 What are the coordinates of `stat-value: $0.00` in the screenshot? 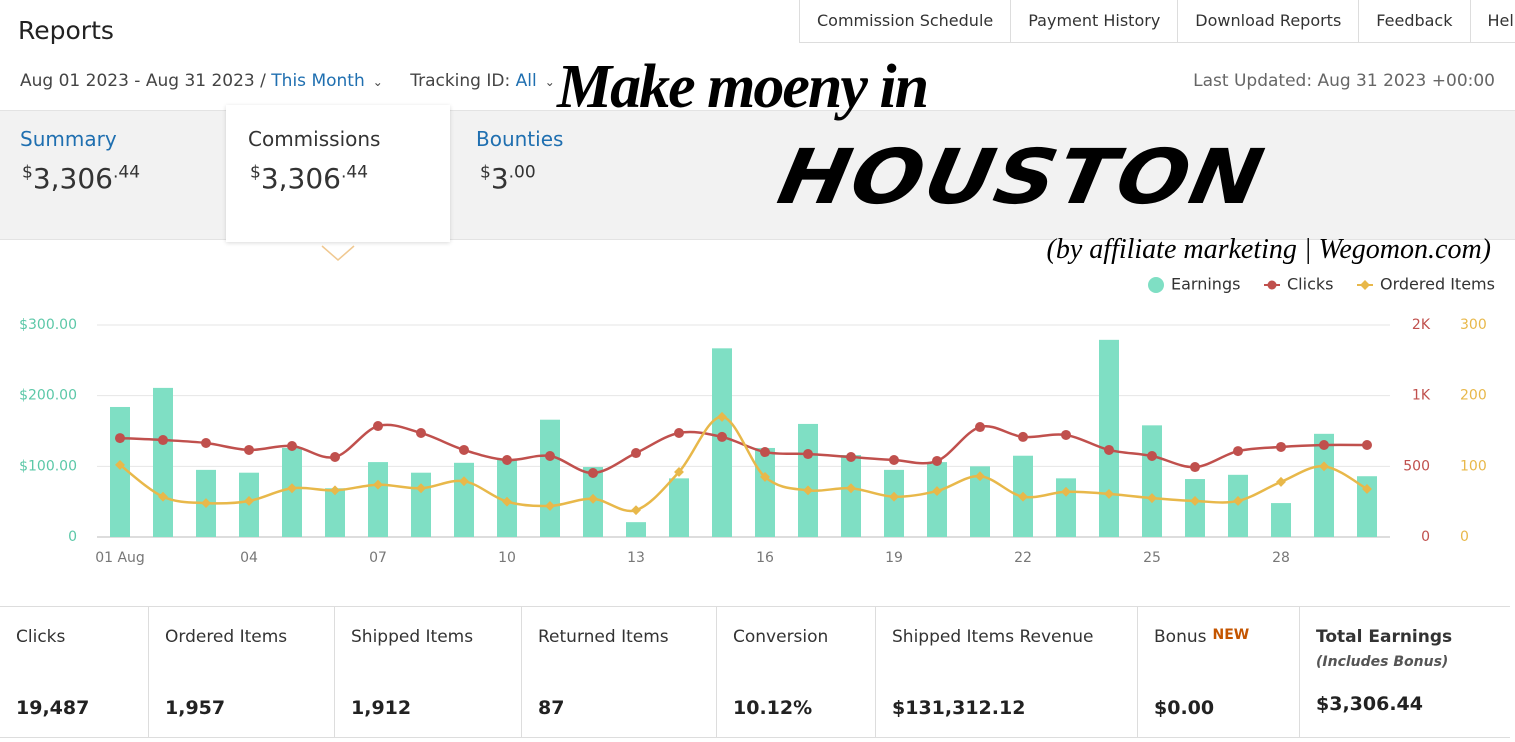 It's located at (1184, 708).